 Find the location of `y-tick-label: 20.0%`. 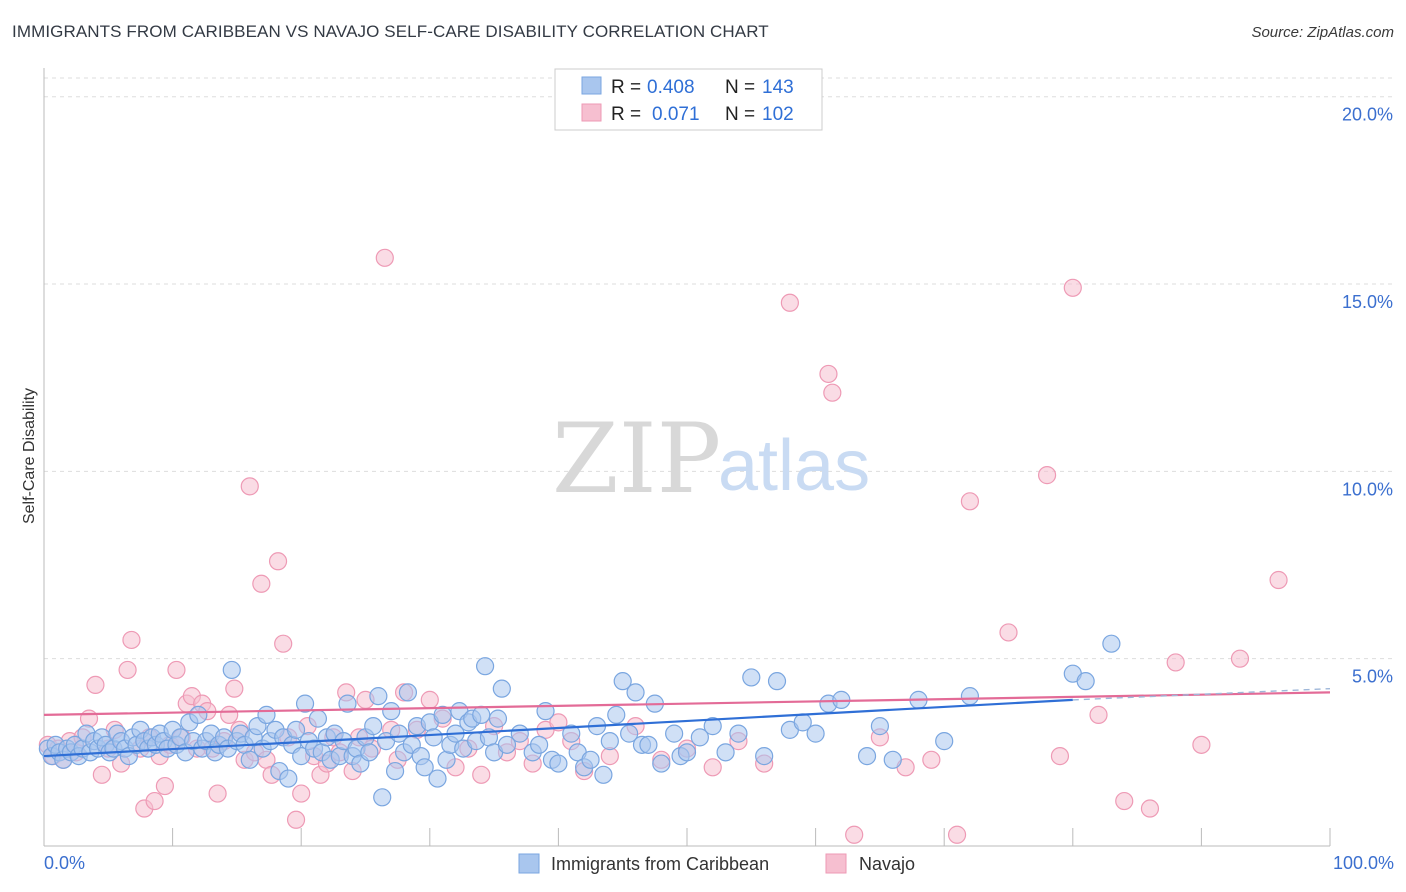

y-tick-label: 20.0% is located at coordinates (1367, 115).